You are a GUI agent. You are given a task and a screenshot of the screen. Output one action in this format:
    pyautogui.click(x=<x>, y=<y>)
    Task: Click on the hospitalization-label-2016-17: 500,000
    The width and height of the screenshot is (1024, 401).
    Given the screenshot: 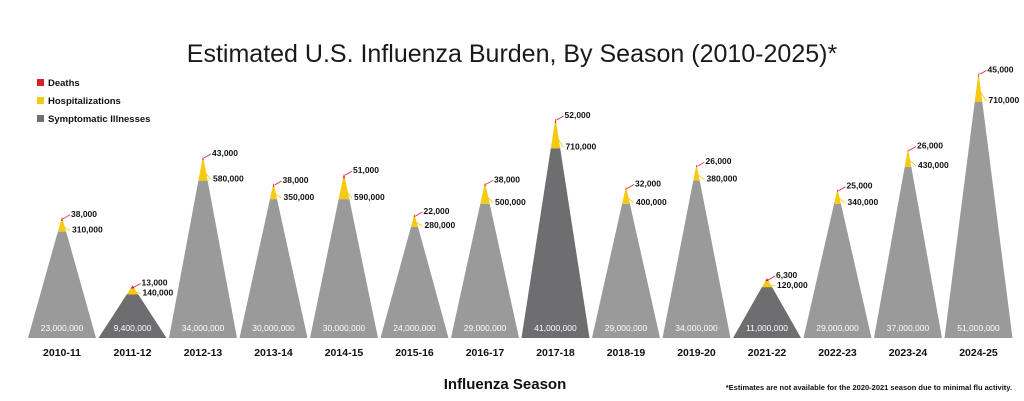 What is the action you would take?
    pyautogui.click(x=510, y=202)
    